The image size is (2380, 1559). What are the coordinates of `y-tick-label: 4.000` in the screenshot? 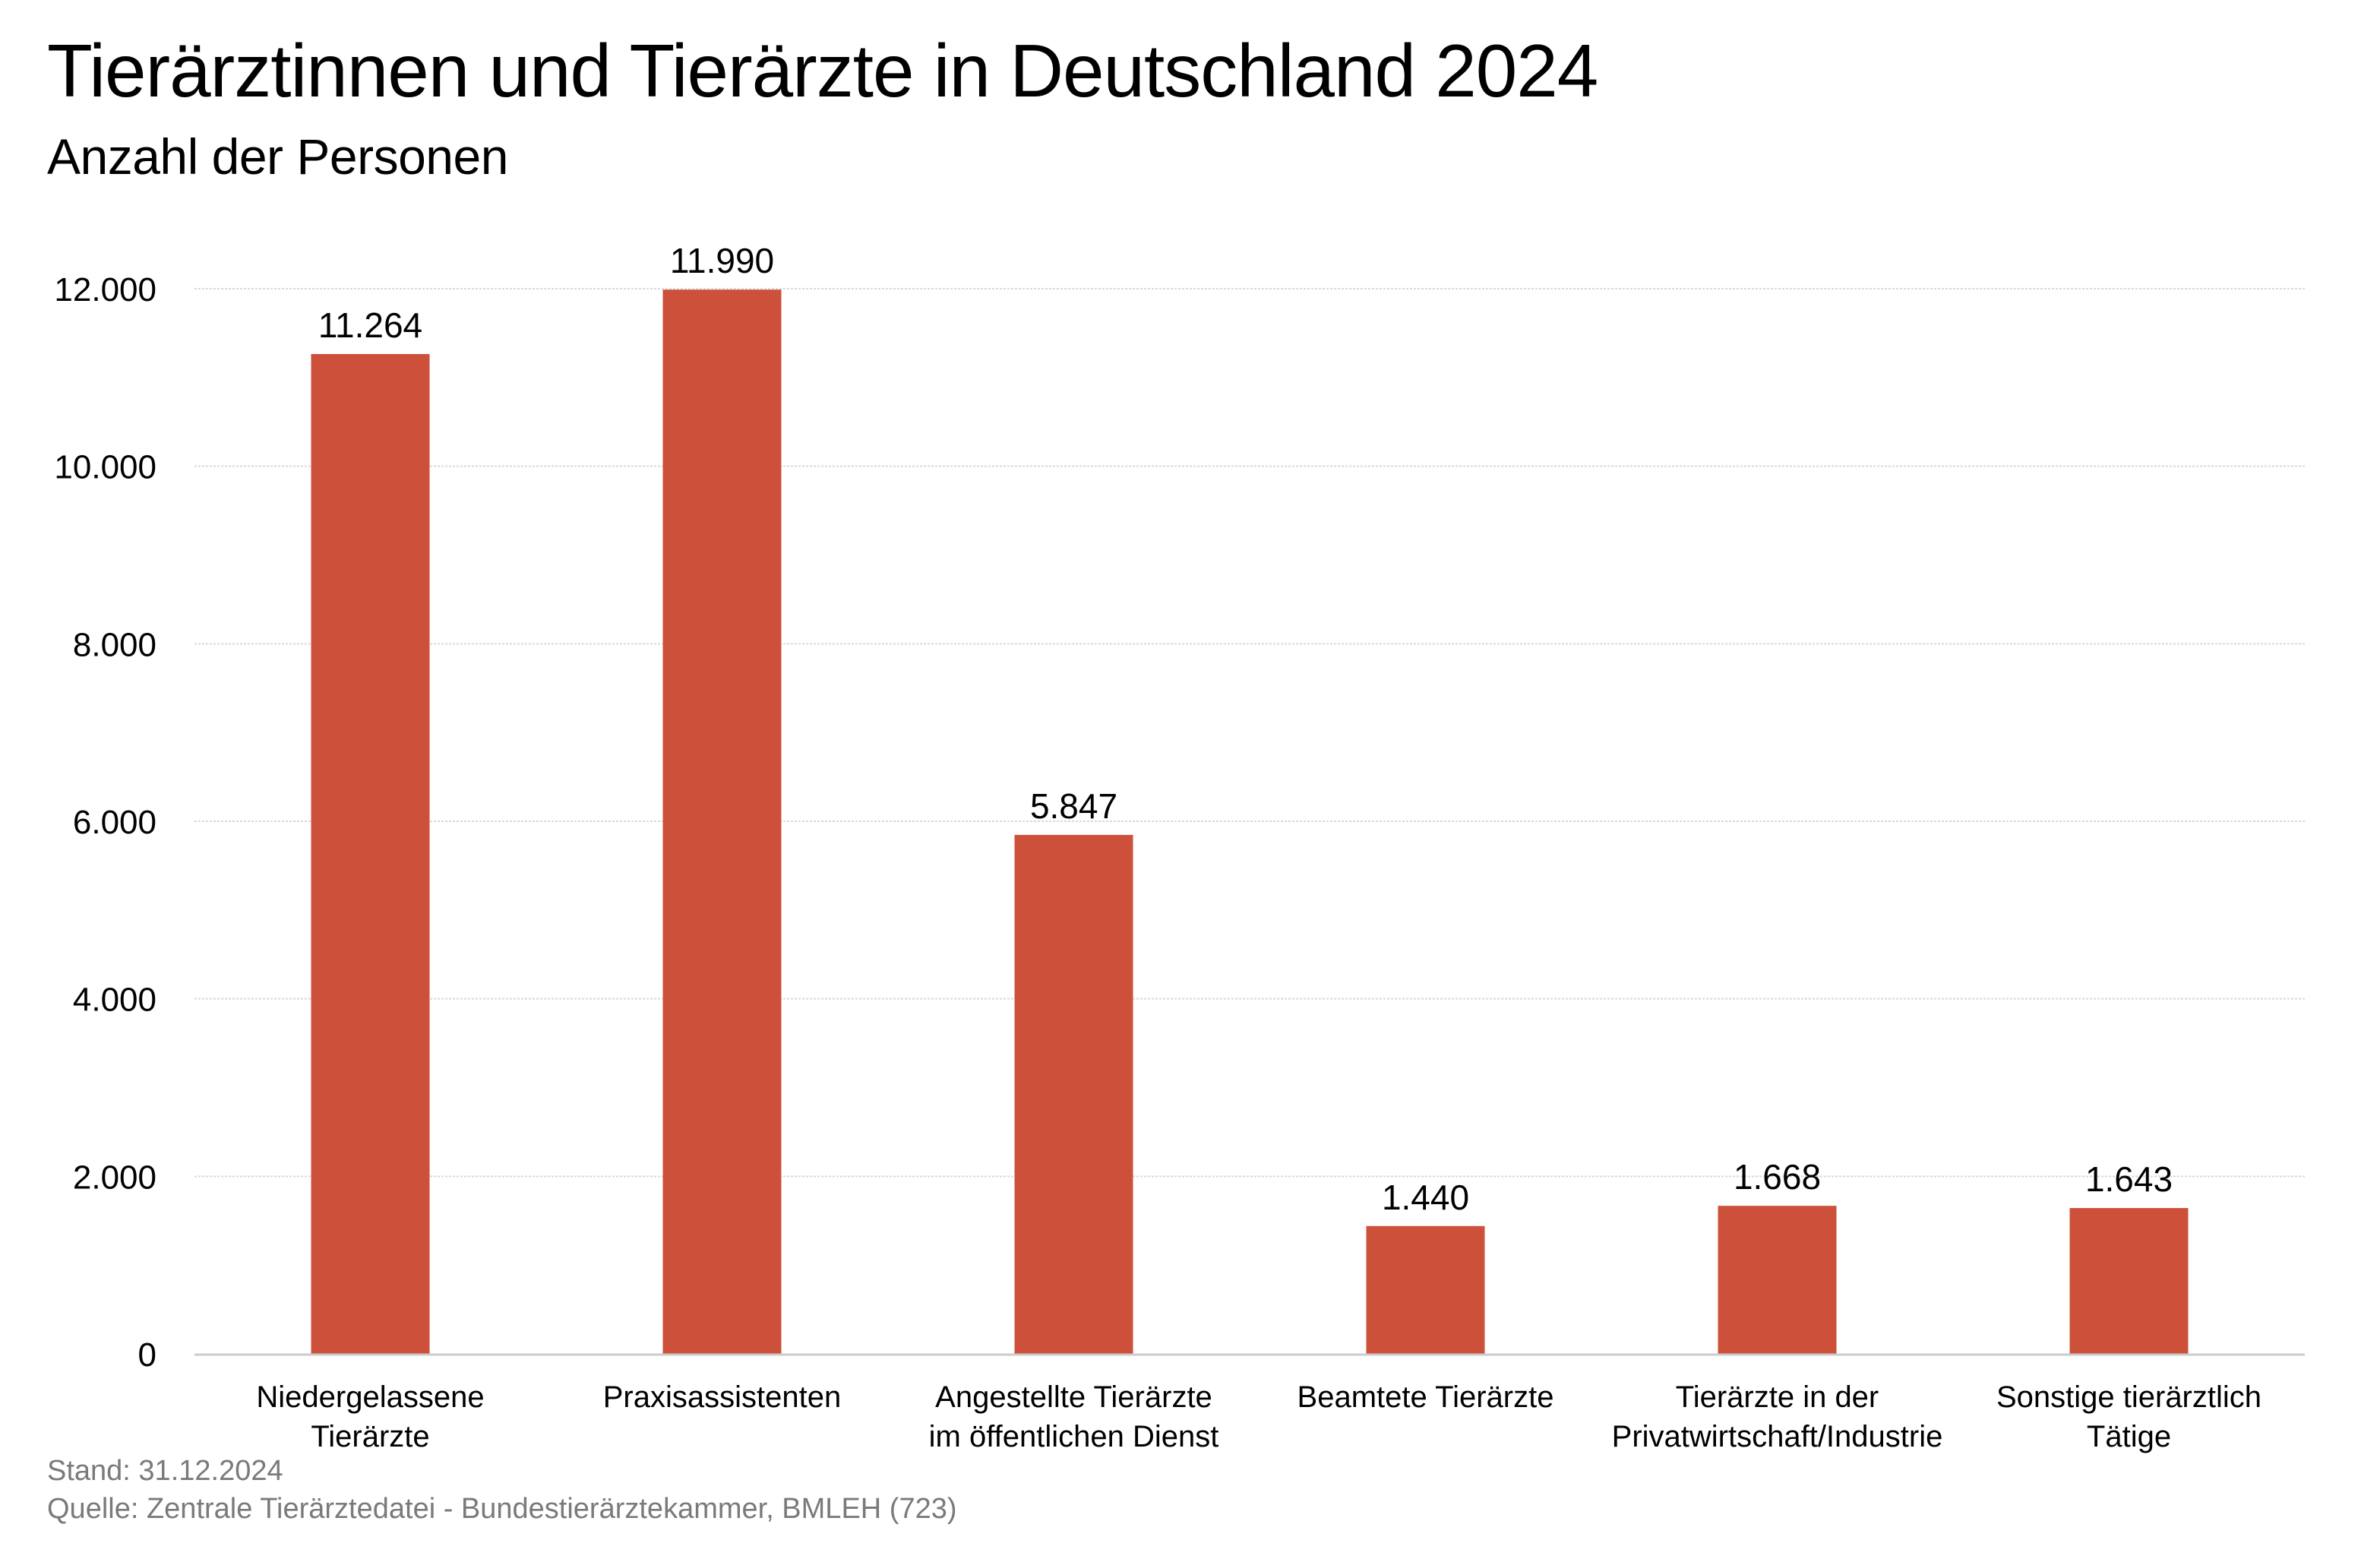 It's located at (114, 1000).